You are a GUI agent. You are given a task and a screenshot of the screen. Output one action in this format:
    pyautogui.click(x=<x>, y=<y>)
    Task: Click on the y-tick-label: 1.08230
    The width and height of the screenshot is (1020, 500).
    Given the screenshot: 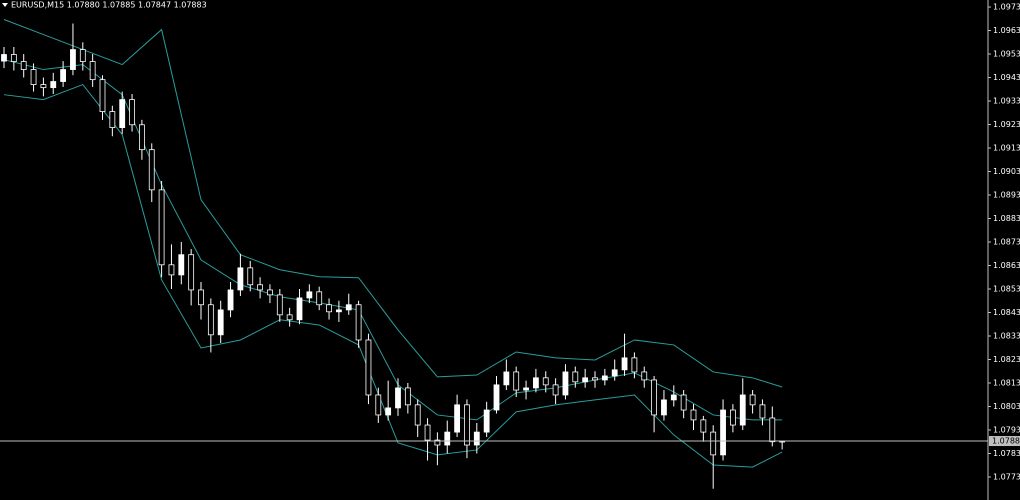 What is the action you would take?
    pyautogui.click(x=1006, y=359)
    